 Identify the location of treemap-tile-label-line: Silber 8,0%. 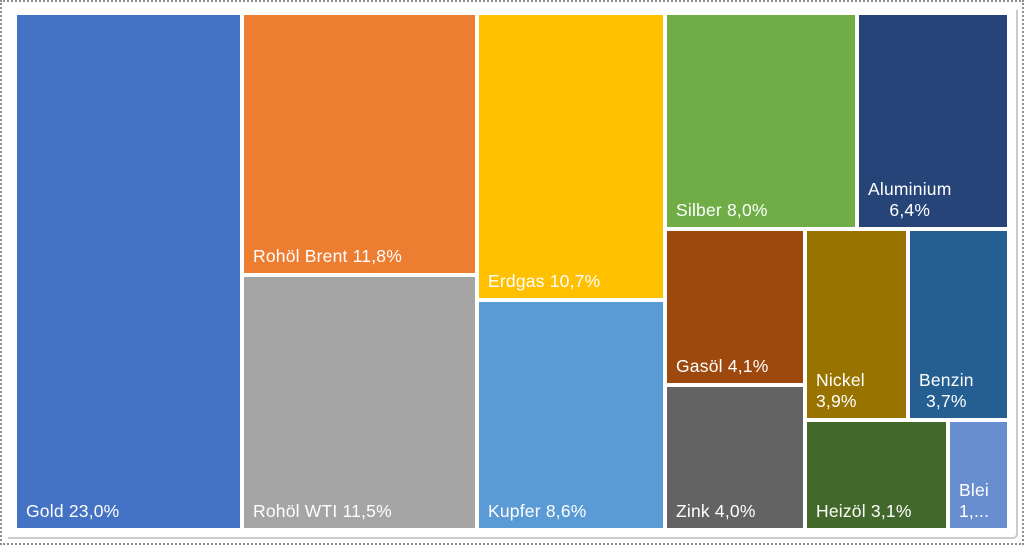
(722, 210).